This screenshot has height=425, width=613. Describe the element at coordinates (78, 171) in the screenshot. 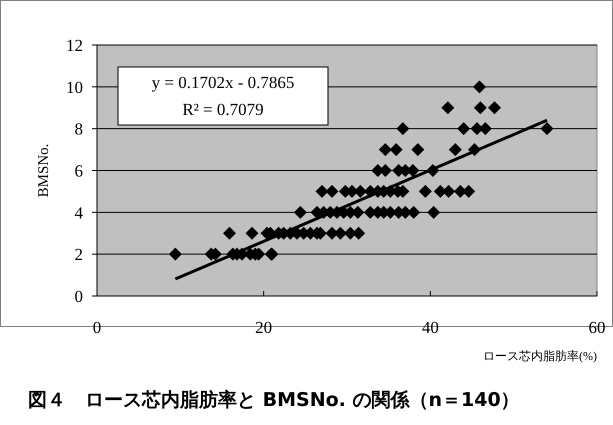

I see `y-tick-label: 6` at that location.